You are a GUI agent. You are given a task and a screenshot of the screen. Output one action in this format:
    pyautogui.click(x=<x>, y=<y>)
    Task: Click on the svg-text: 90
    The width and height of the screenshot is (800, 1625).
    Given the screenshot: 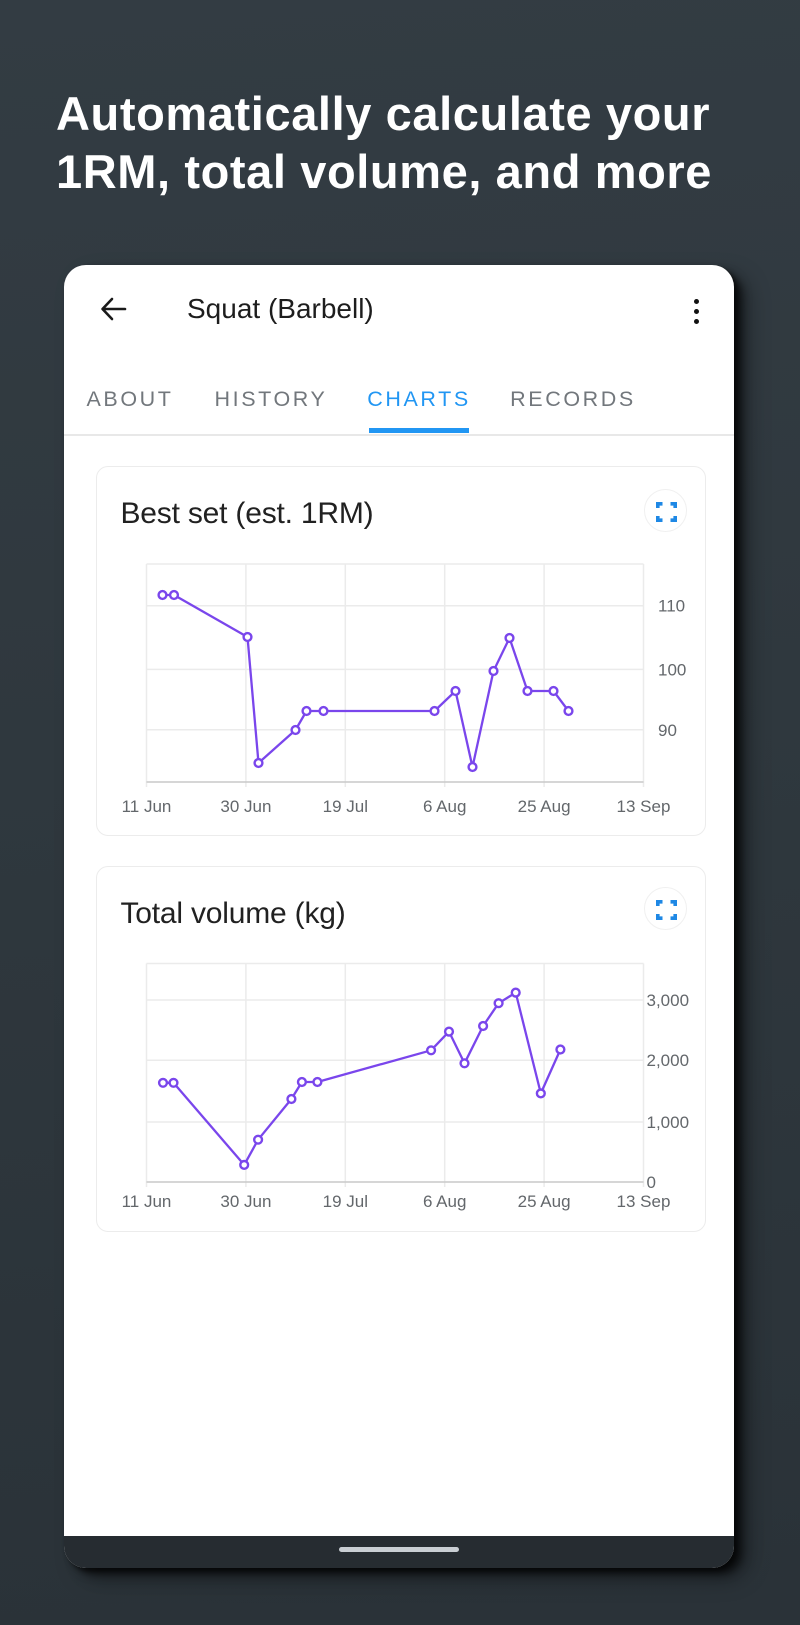 What is the action you would take?
    pyautogui.click(x=667, y=730)
    